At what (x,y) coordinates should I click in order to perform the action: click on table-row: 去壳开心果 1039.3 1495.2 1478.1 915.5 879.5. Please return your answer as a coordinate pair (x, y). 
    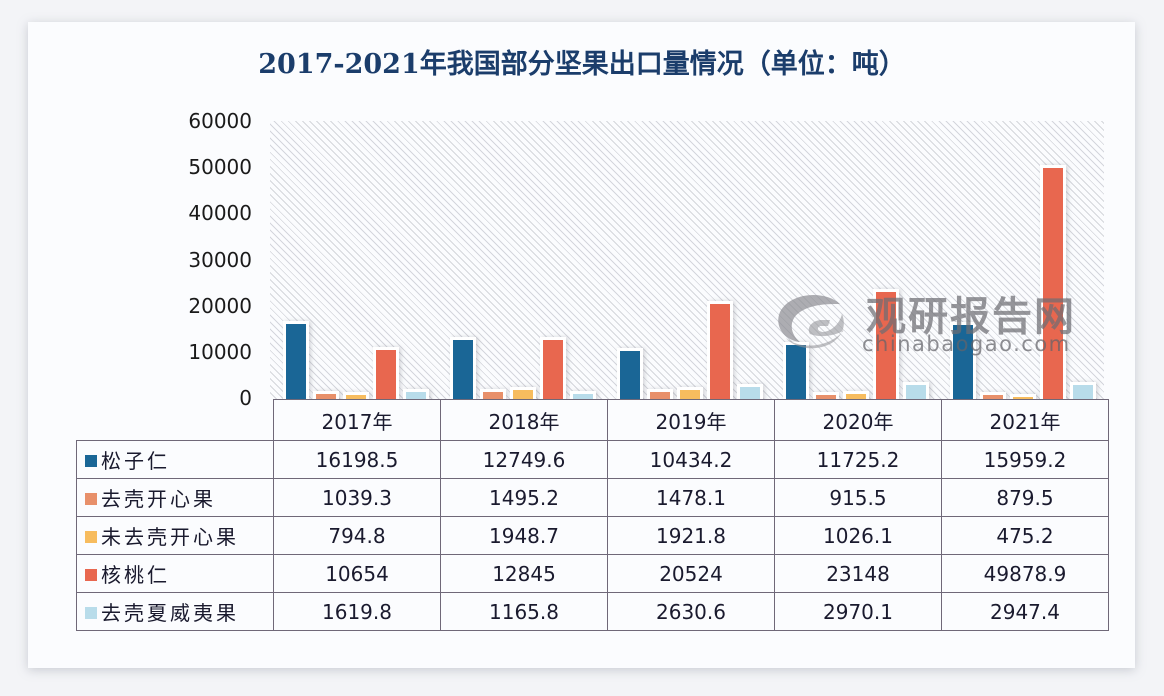
    Looking at the image, I should click on (592, 497).